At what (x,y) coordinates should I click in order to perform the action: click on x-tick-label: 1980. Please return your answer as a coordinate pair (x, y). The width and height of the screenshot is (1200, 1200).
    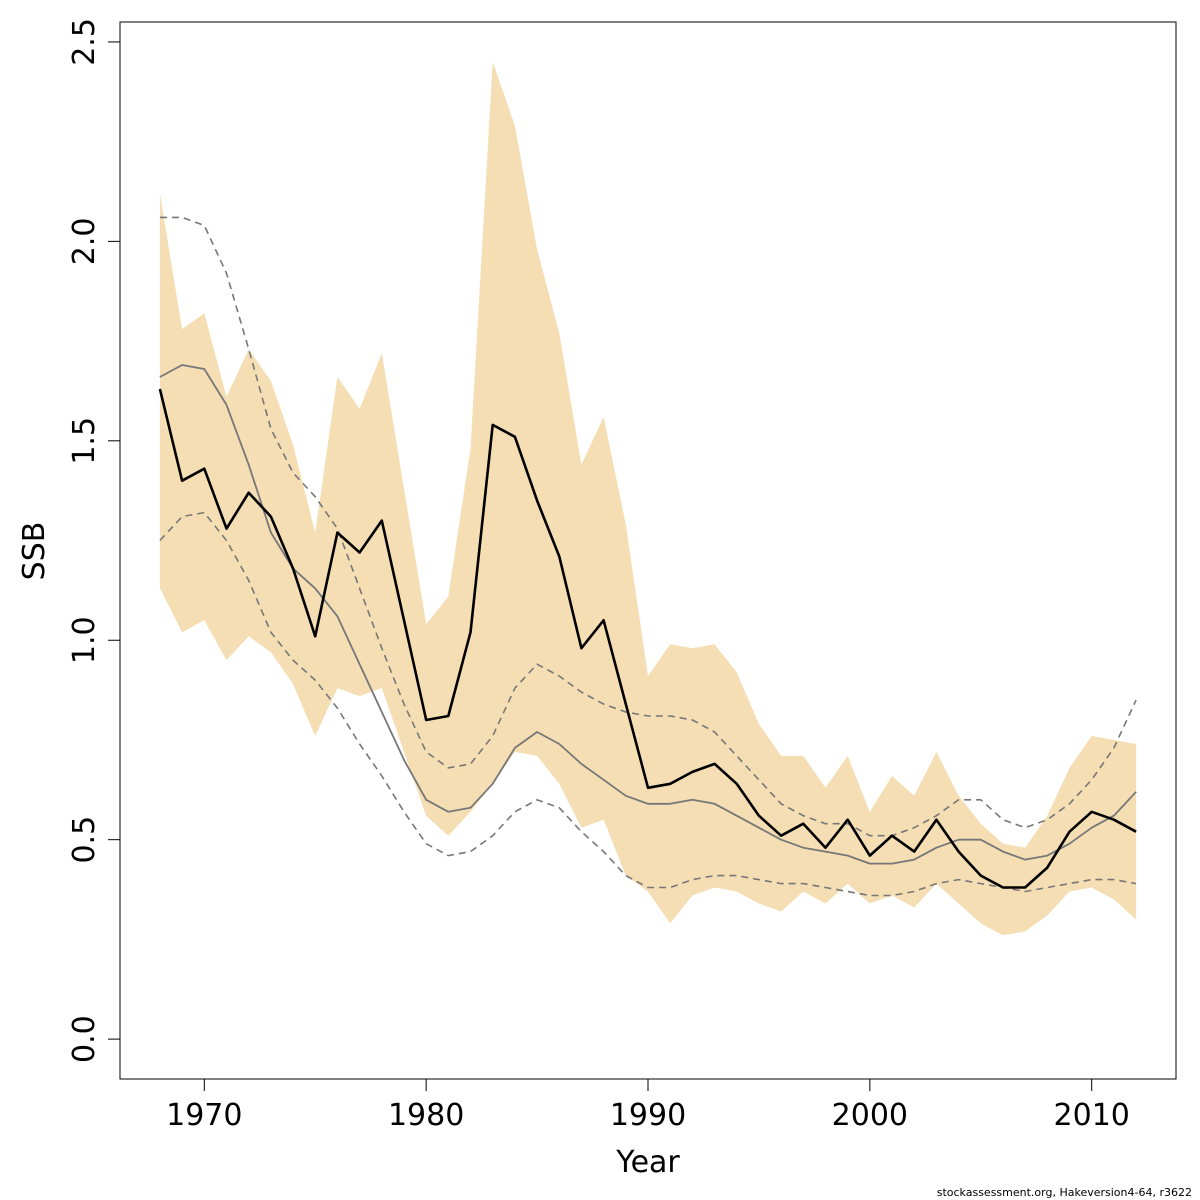
    Looking at the image, I should click on (426, 1115).